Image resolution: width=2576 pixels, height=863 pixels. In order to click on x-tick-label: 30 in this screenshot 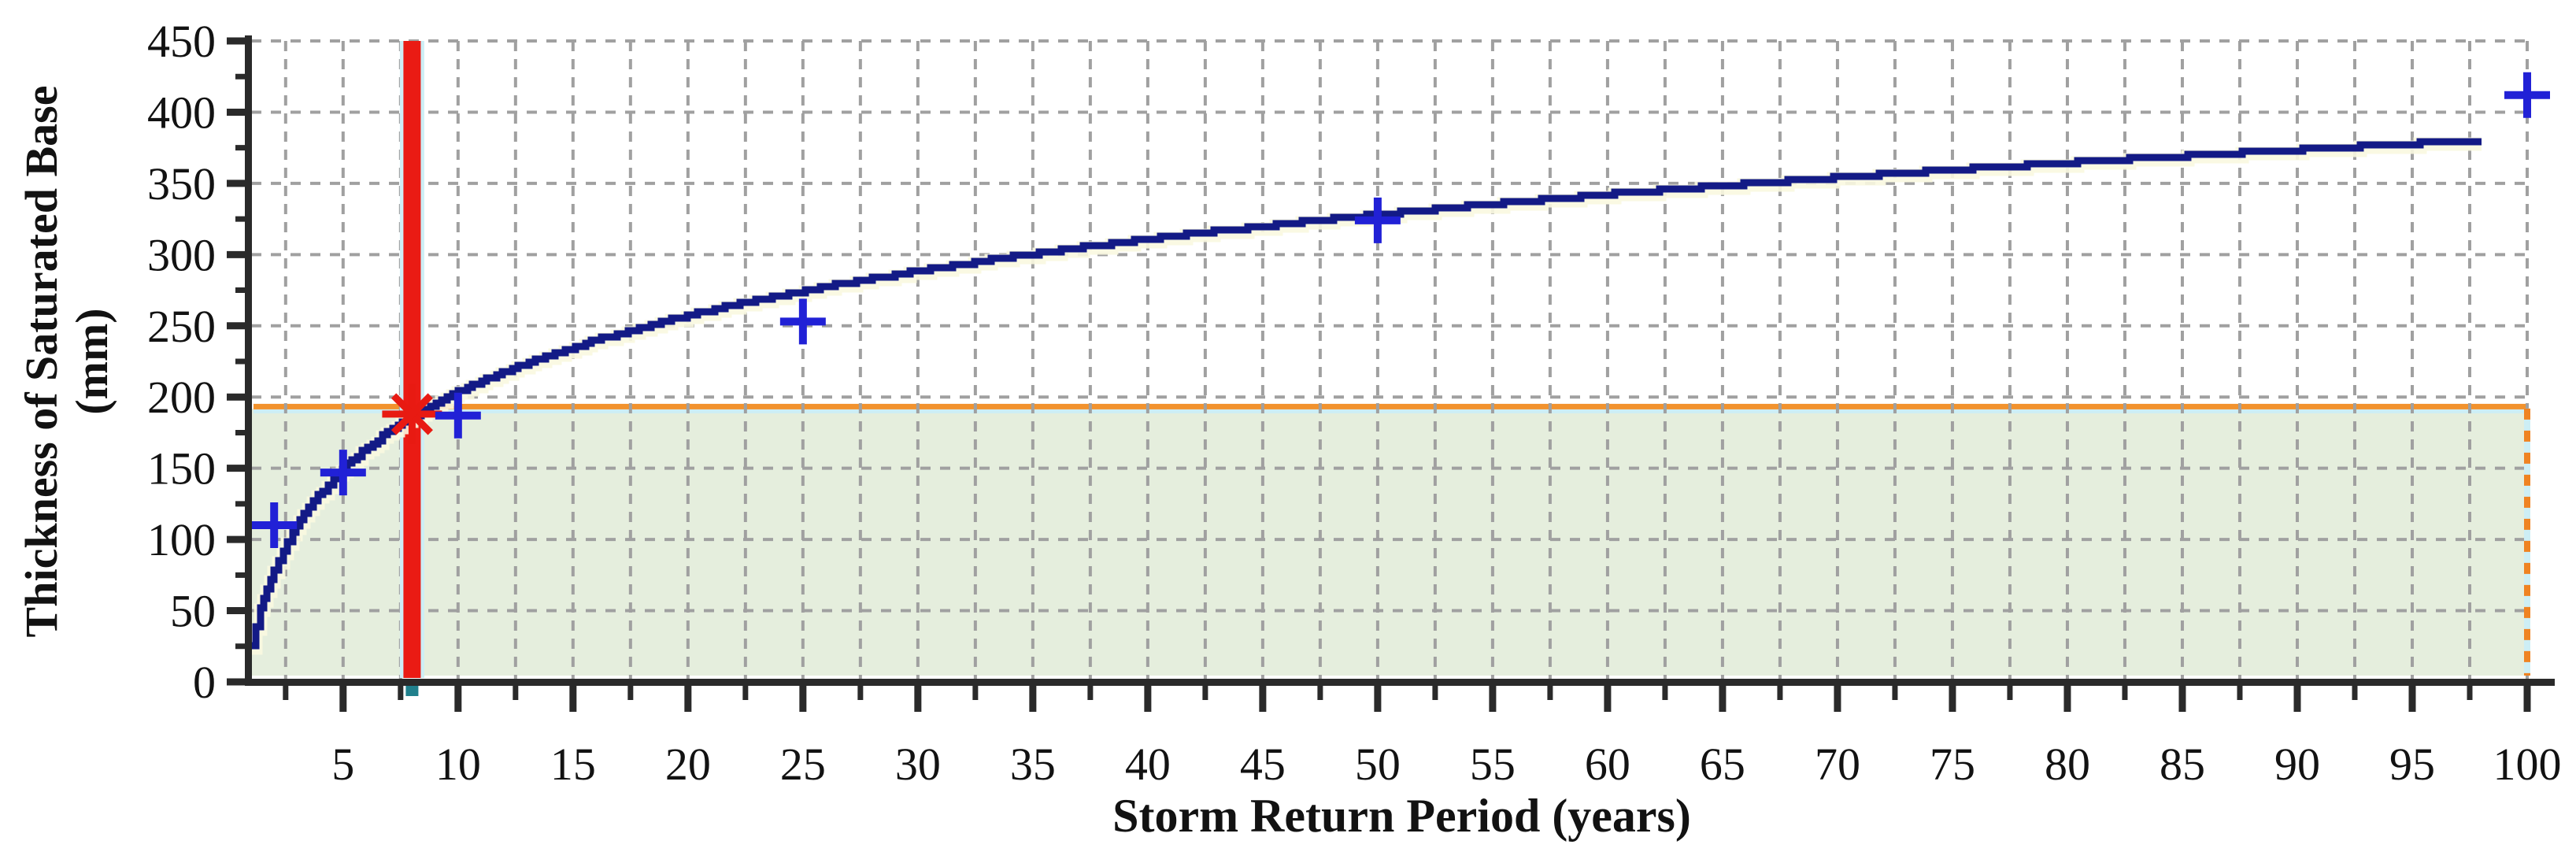, I will do `click(918, 764)`.